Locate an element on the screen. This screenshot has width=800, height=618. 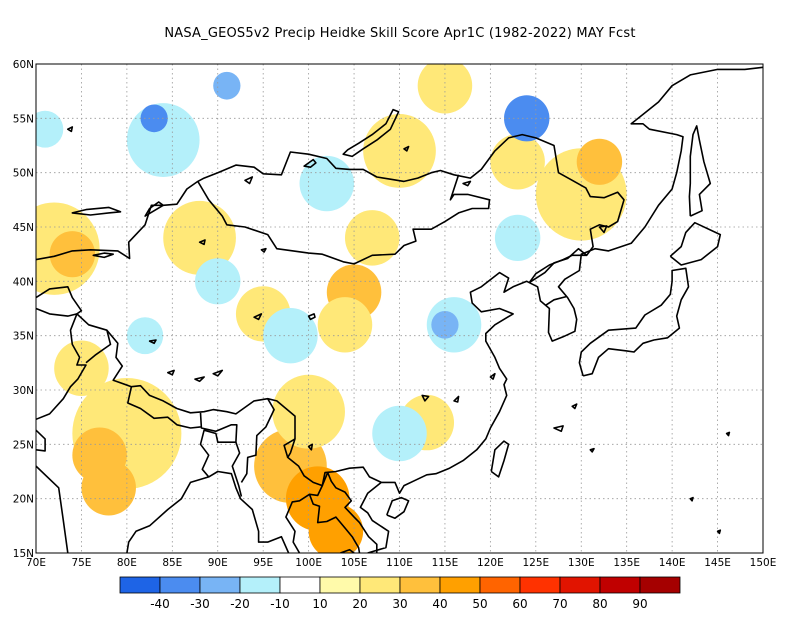
lon-label: 150E is located at coordinates (763, 563).